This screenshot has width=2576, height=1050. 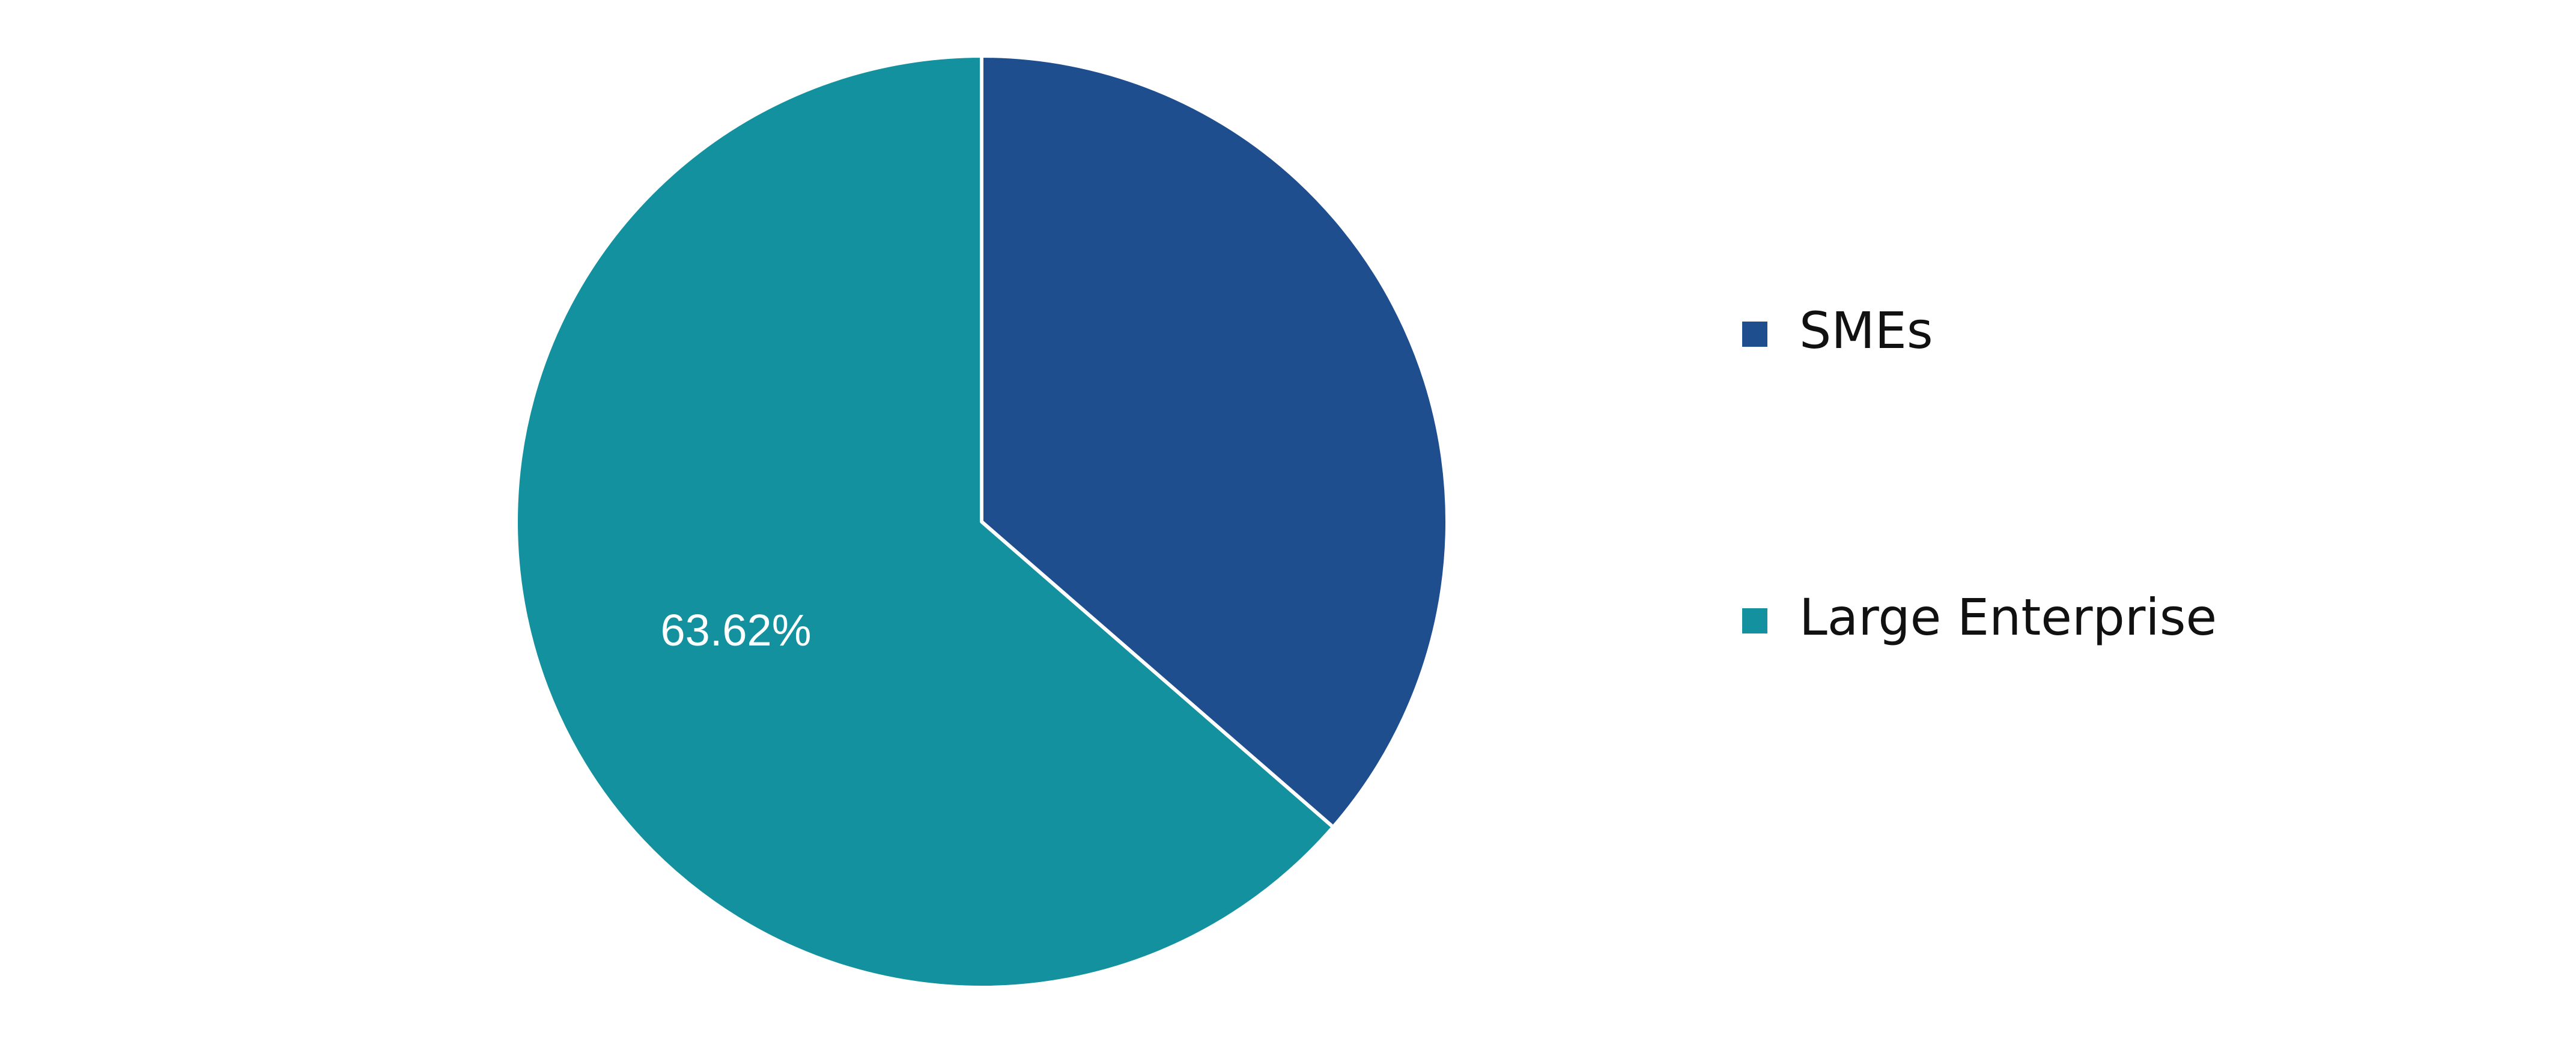 I want to click on data-label-large-enterprise: 63.62%, so click(x=736, y=630).